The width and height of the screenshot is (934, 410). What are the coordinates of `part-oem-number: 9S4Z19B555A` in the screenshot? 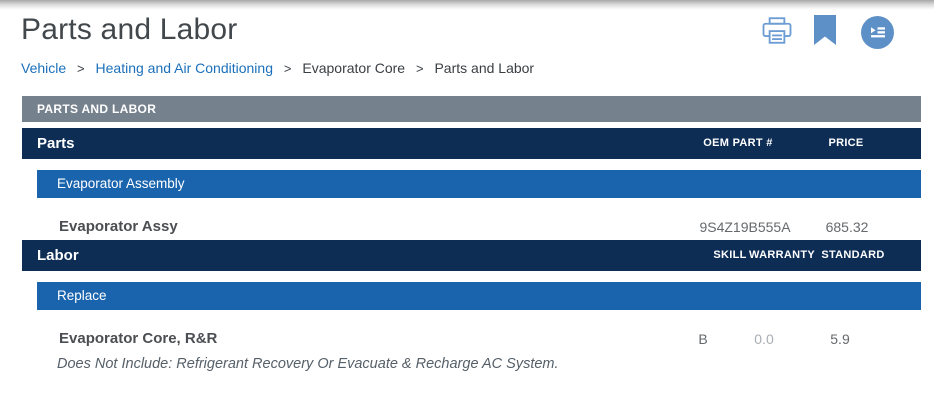 It's located at (745, 227).